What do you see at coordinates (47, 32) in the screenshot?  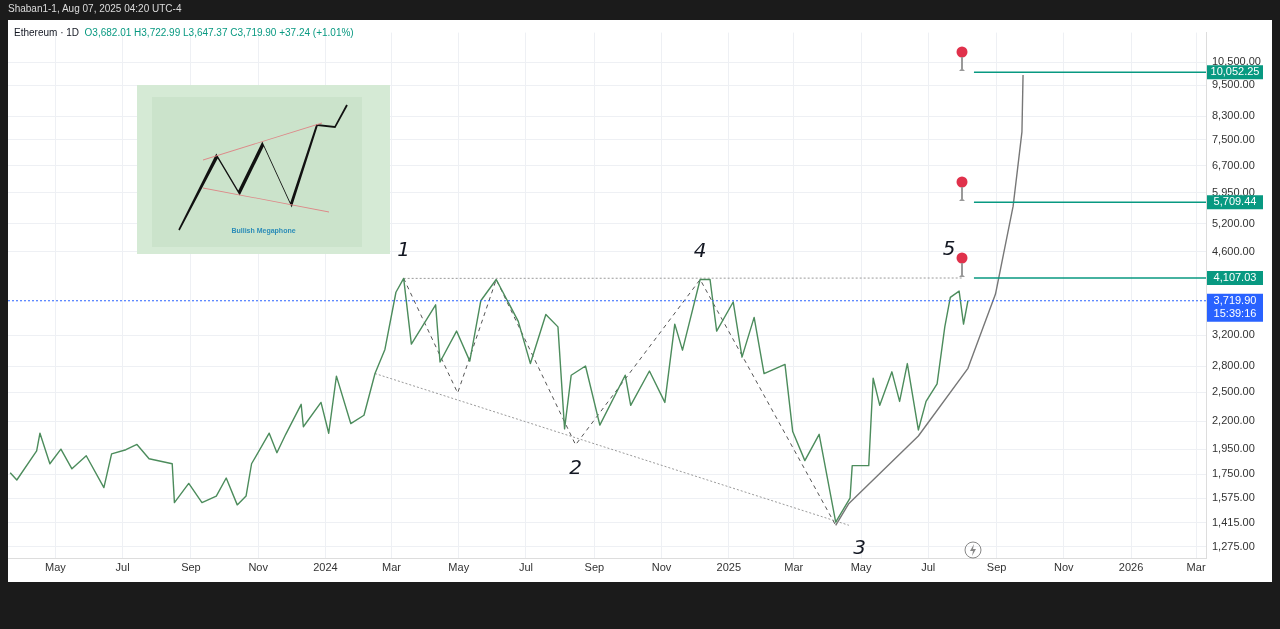 I see `chart-title: Ethereum · 1D` at bounding box center [47, 32].